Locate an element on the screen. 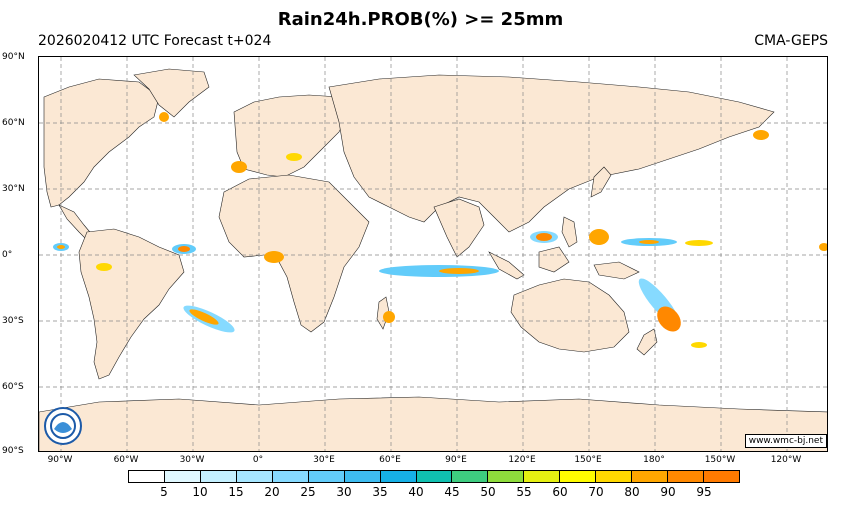 The height and width of the screenshot is (511, 841). colorbar-tick-label: 70 is located at coordinates (596, 492).